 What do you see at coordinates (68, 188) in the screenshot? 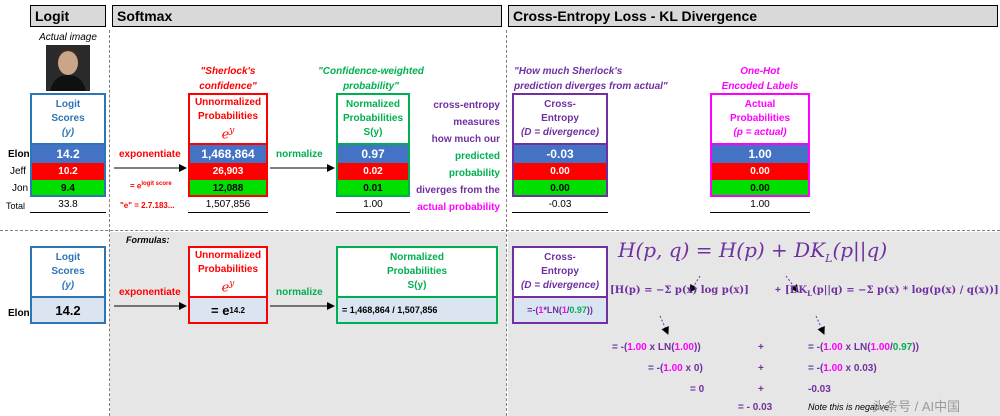
I see `logit-jon: 9.4` at bounding box center [68, 188].